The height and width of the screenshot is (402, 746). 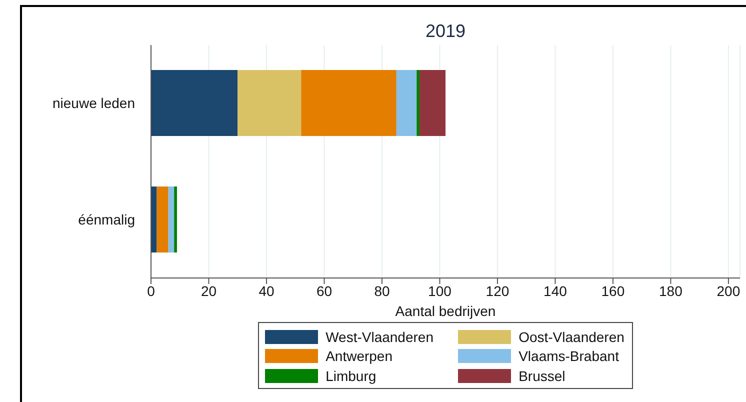 What do you see at coordinates (359, 356) in the screenshot?
I see `legend-label: Antwerpen` at bounding box center [359, 356].